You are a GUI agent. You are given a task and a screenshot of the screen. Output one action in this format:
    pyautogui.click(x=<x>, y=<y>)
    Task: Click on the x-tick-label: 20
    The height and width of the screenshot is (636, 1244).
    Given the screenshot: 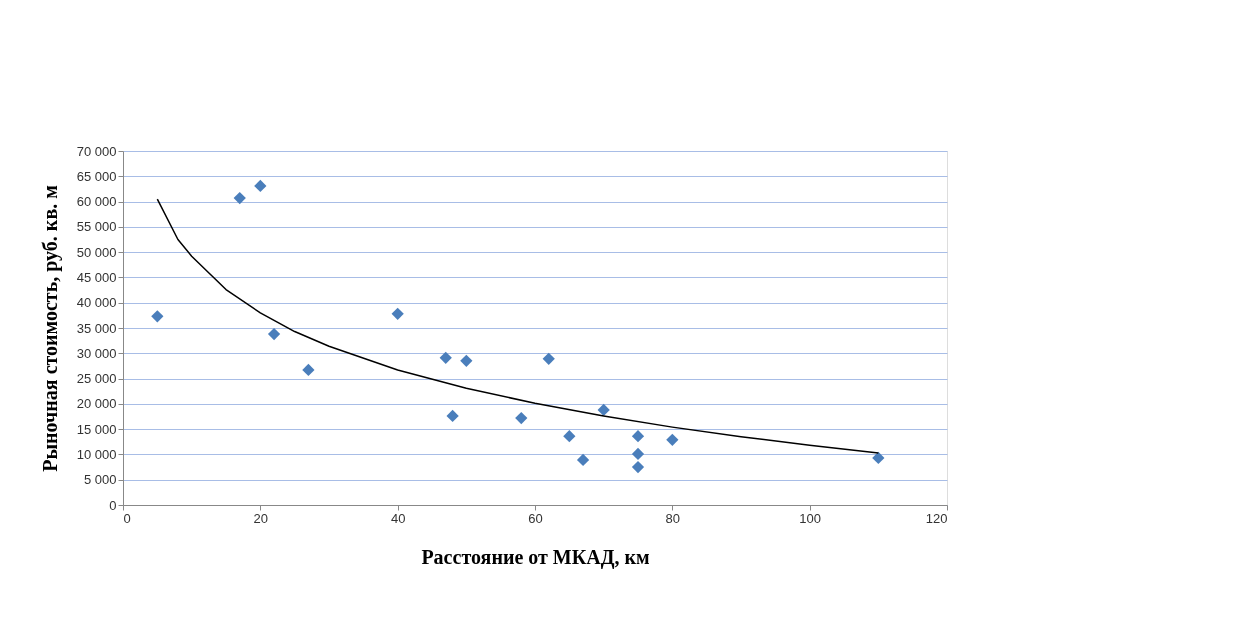 What is the action you would take?
    pyautogui.click(x=261, y=518)
    